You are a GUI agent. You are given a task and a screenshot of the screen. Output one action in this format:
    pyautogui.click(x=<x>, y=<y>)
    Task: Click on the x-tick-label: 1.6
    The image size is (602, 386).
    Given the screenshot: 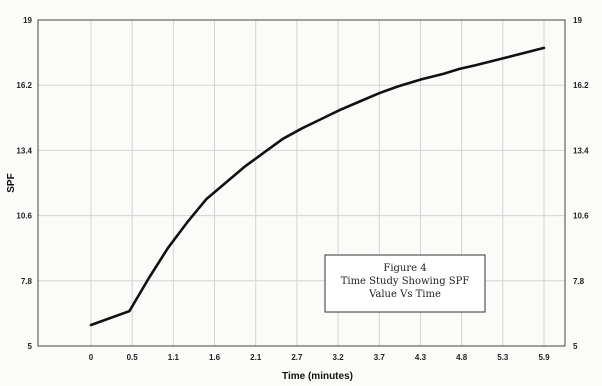 What is the action you would take?
    pyautogui.click(x=215, y=357)
    